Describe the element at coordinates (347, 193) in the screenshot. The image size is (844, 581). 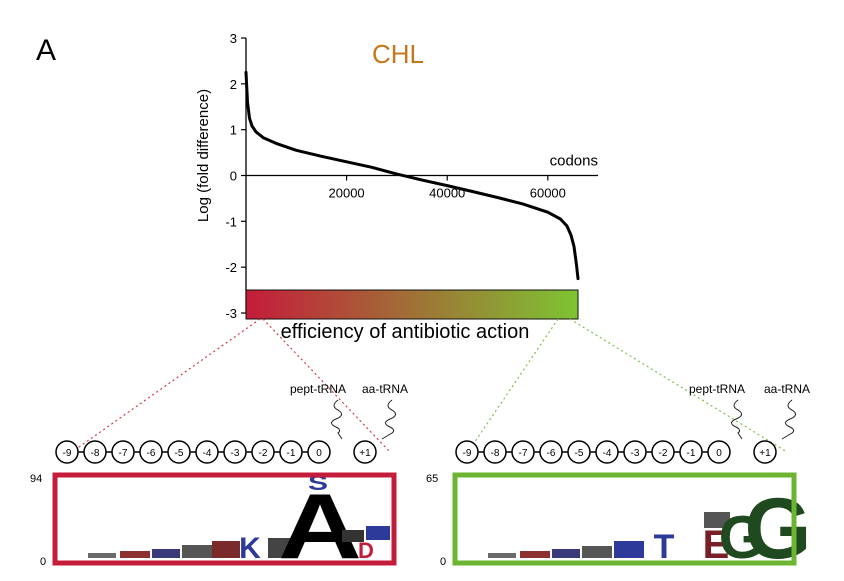
I see `x-tick-label: 20000` at that location.